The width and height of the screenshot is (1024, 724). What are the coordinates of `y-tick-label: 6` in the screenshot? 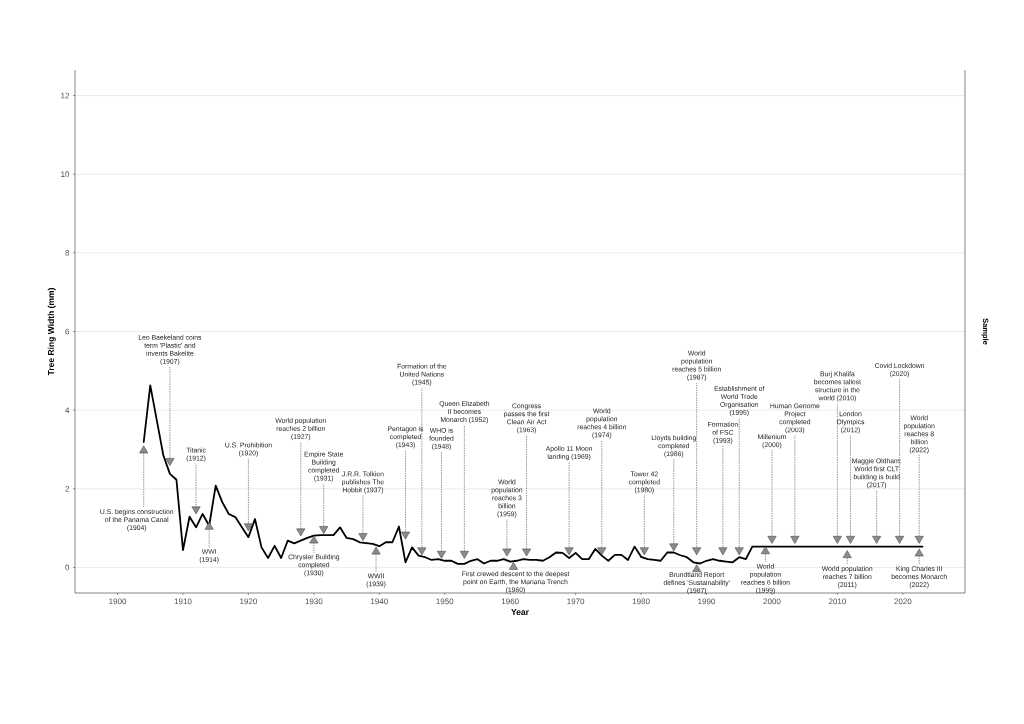 It's located at (67, 331).